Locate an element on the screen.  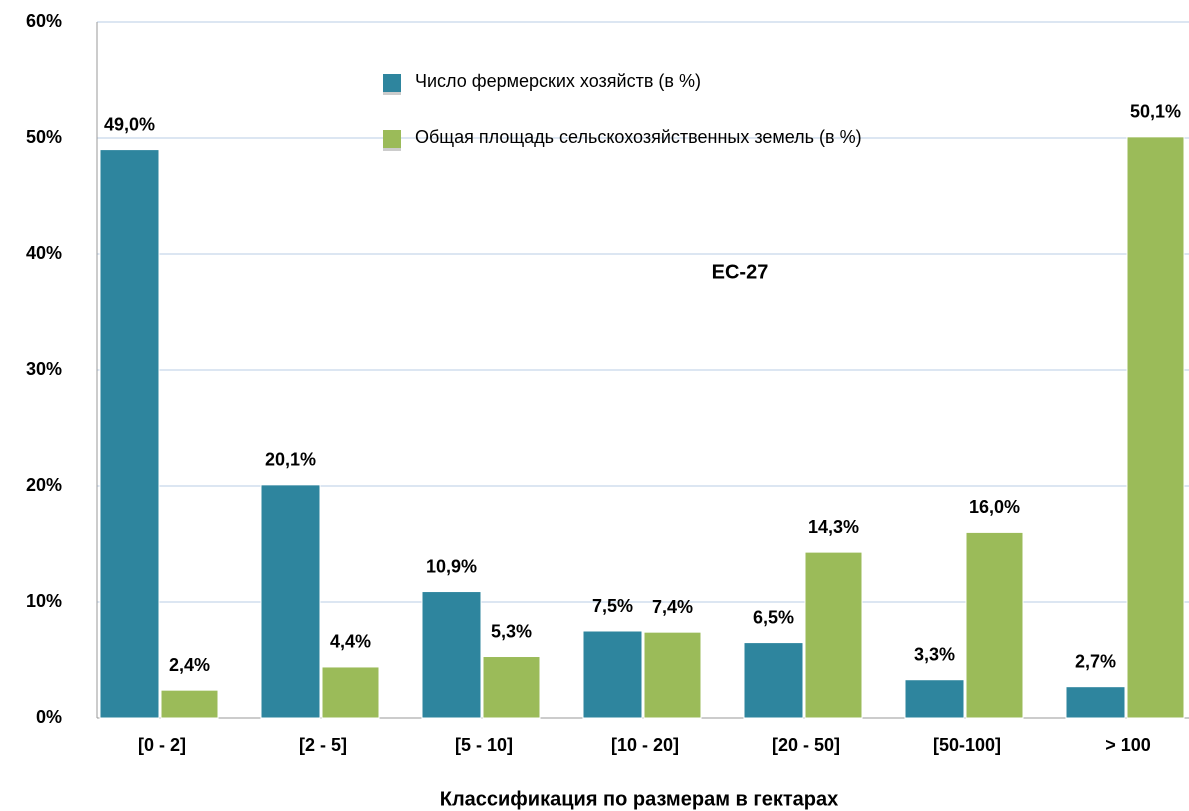
x-tick-label: [20 - 50] is located at coordinates (806, 745).